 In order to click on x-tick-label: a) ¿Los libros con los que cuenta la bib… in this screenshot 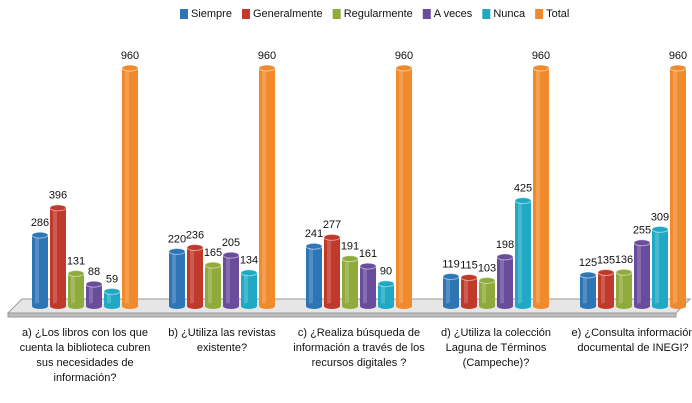, I will do `click(85, 355)`.